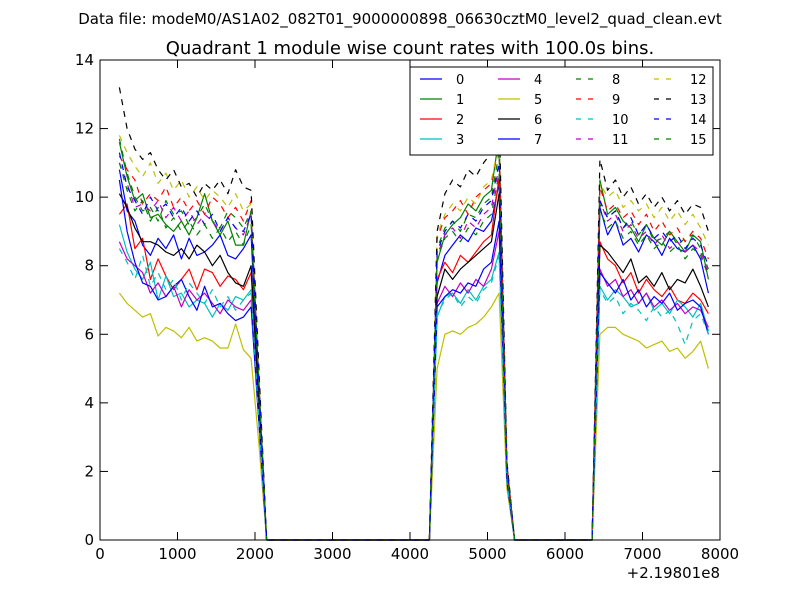 The width and height of the screenshot is (800, 600). I want to click on x-tick-label: 3000, so click(332, 554).